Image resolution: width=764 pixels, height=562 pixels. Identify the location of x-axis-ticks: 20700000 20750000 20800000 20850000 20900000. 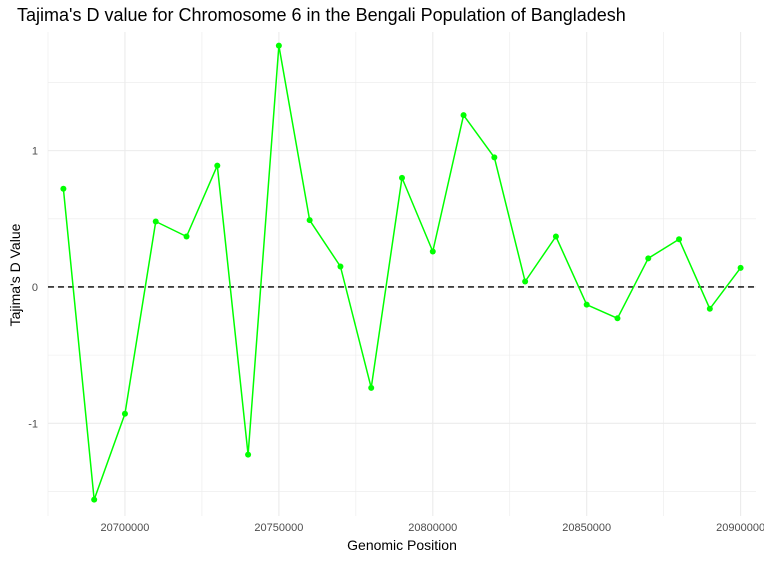
(432, 528).